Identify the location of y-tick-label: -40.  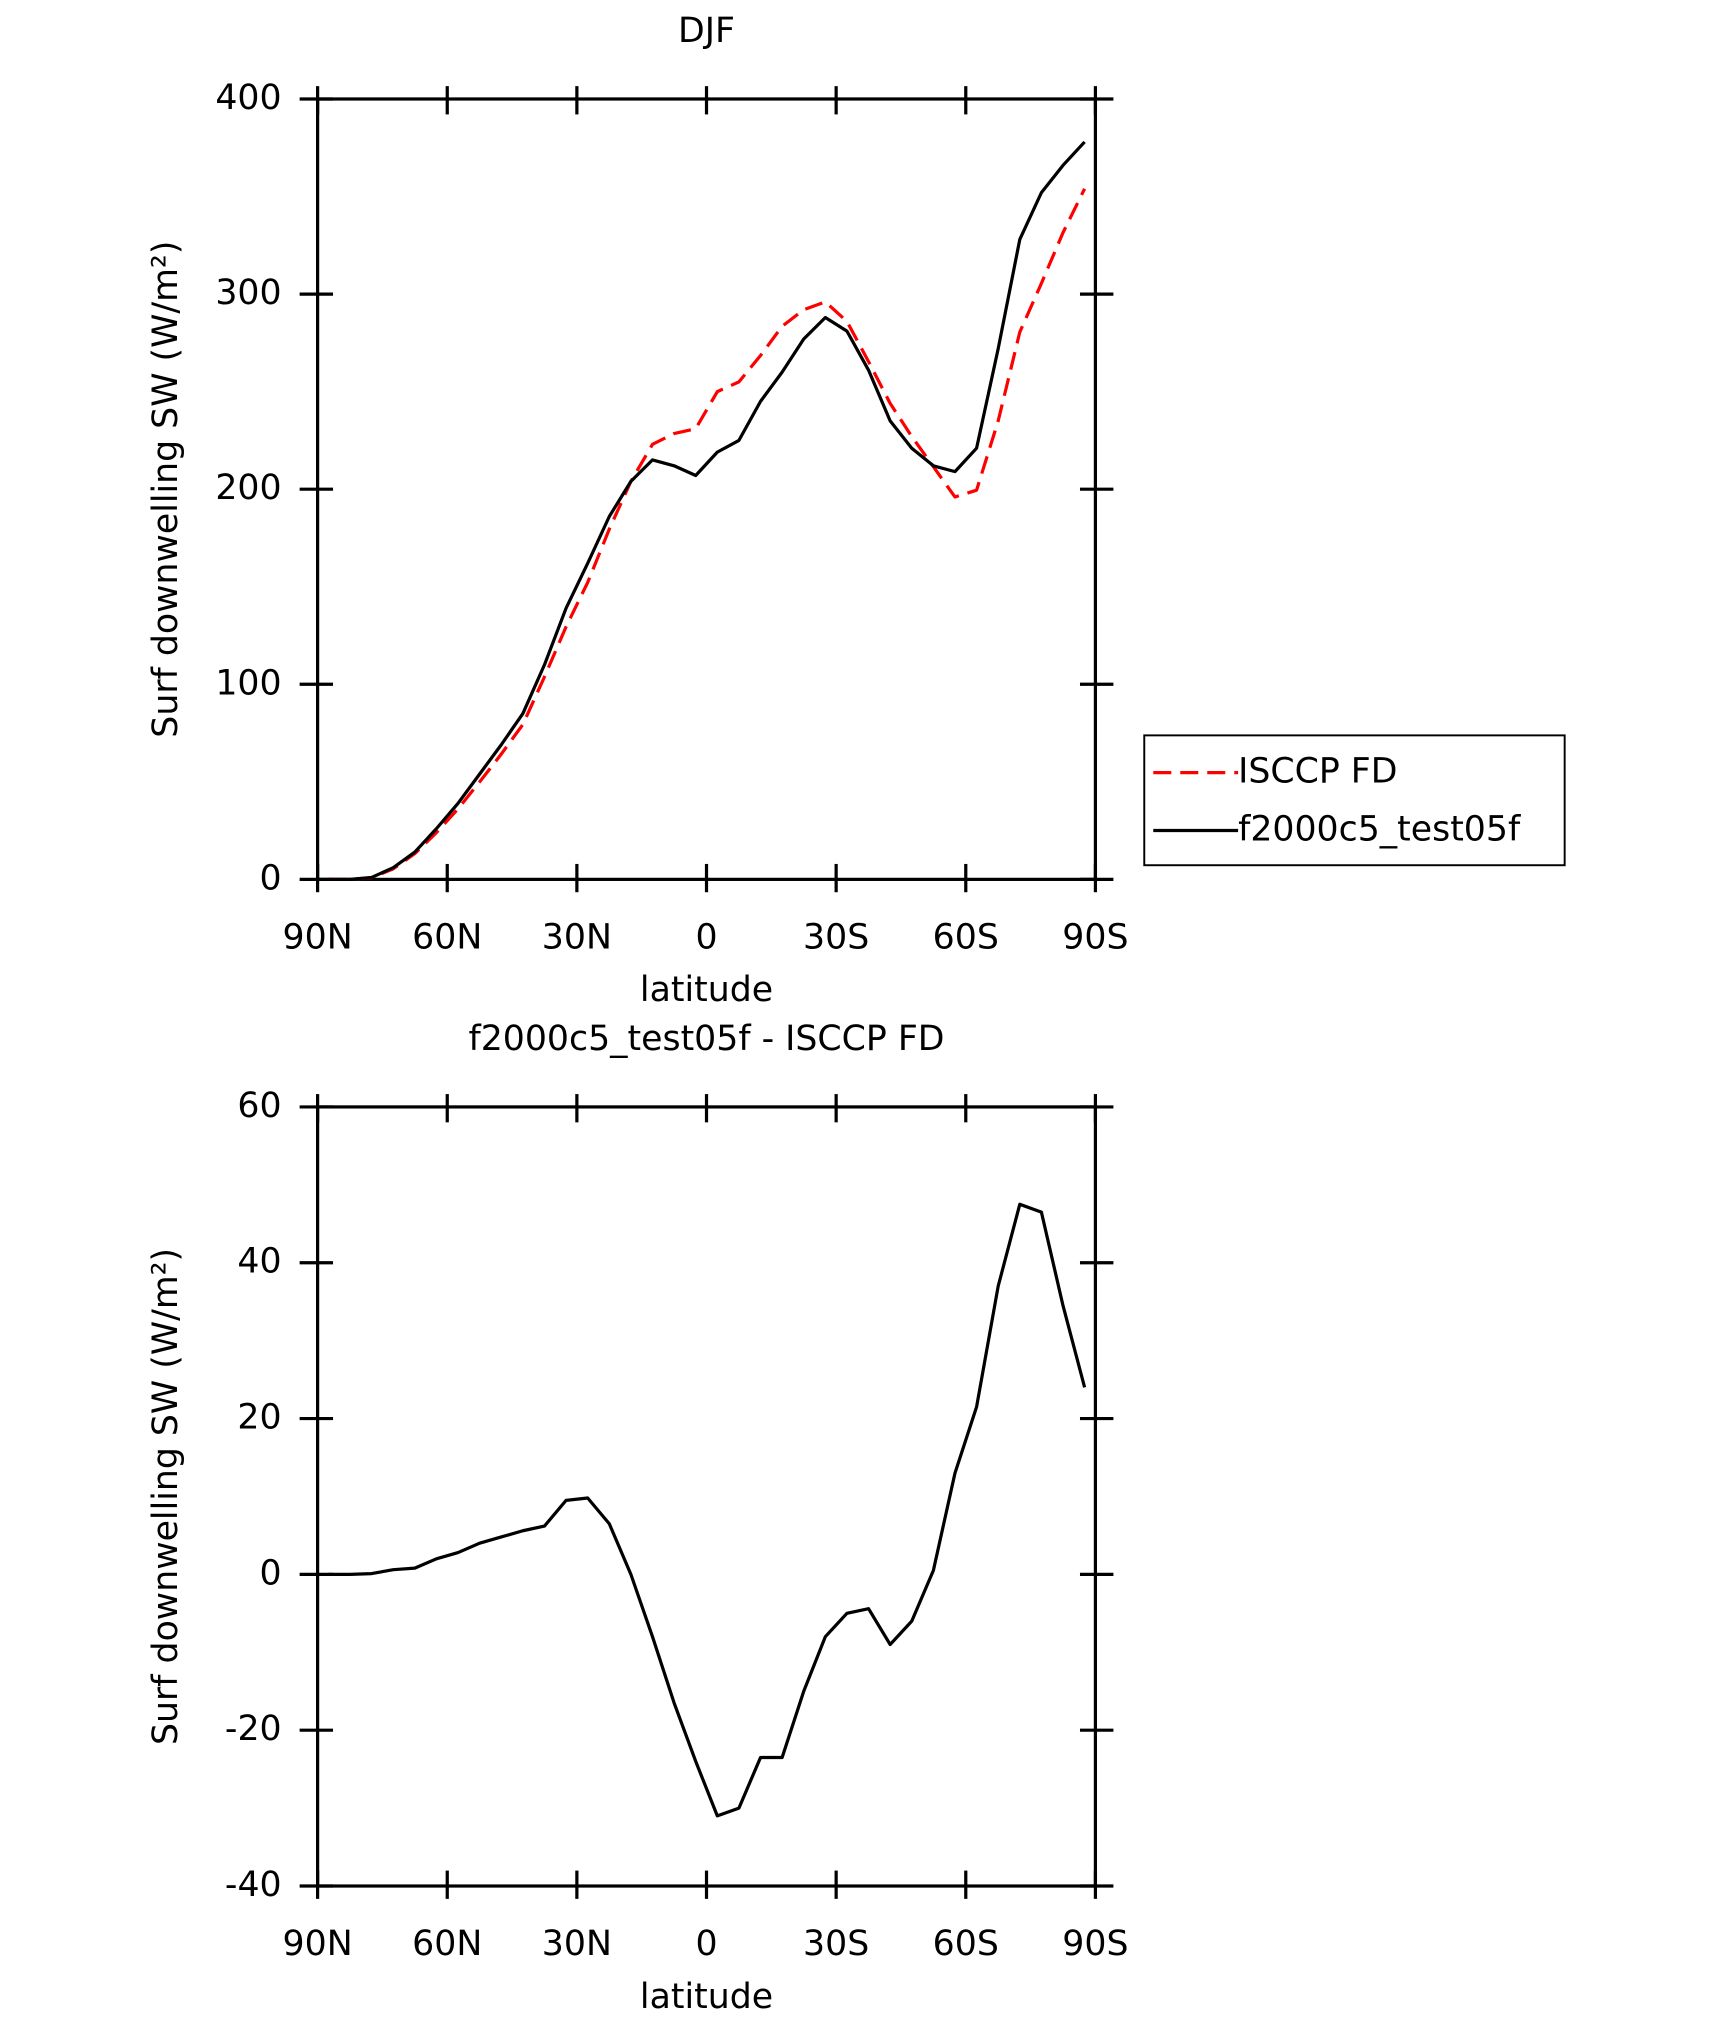
(253, 1885).